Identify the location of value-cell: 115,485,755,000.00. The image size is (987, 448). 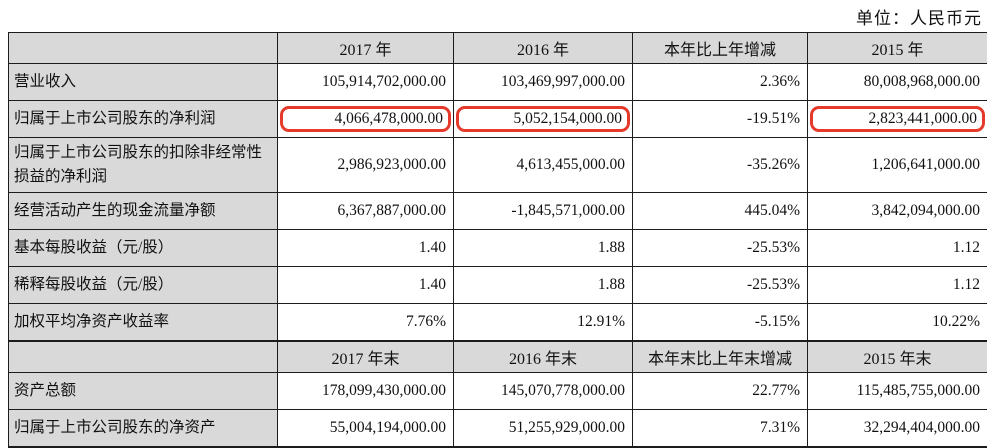
(897, 391).